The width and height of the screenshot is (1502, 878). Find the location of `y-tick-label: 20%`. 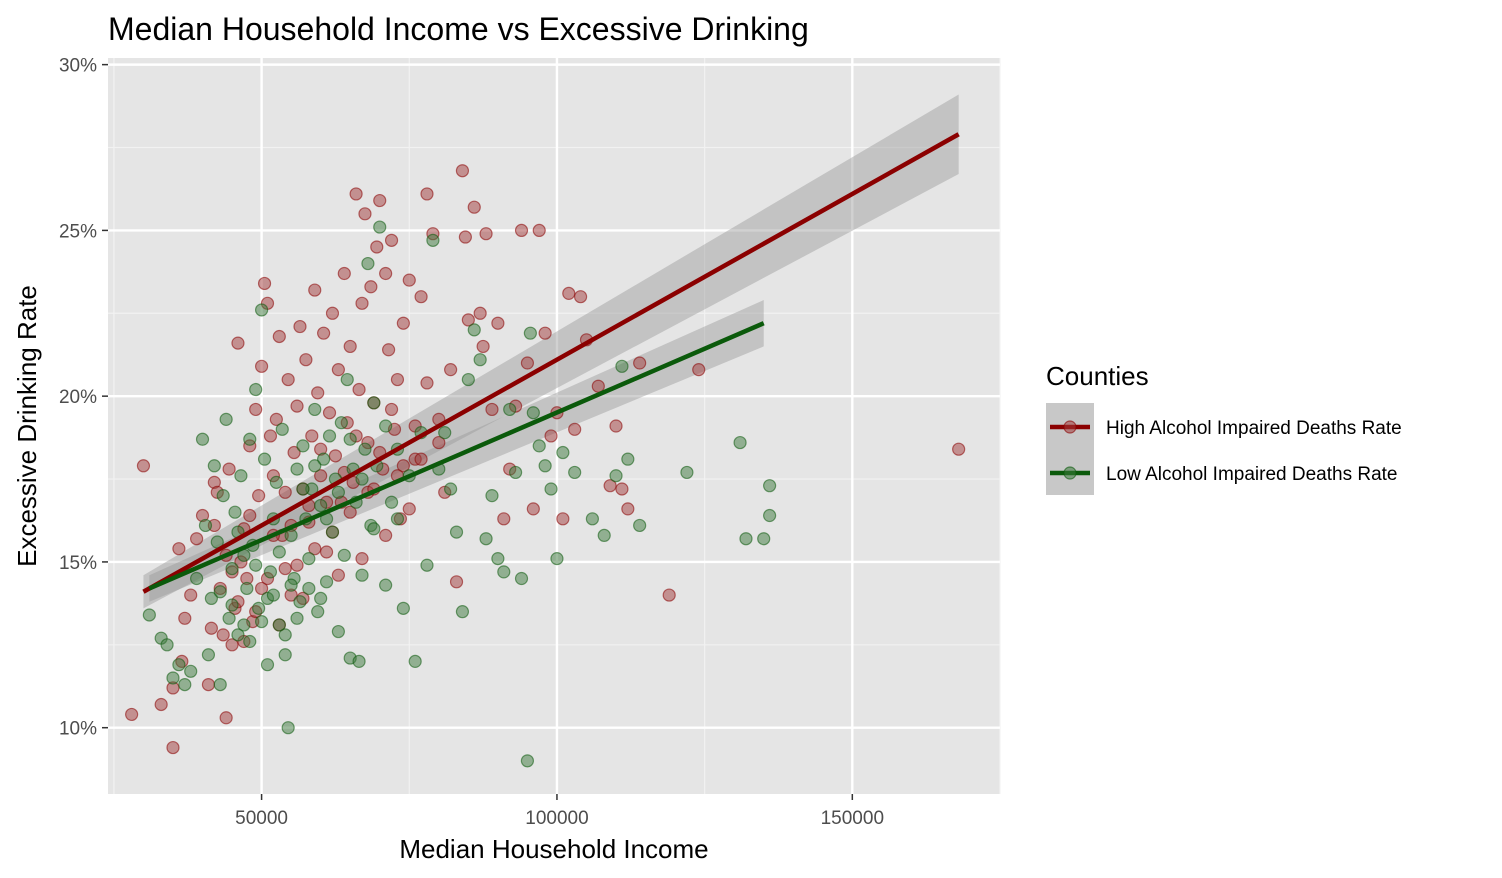

y-tick-label: 20% is located at coordinates (78, 397).